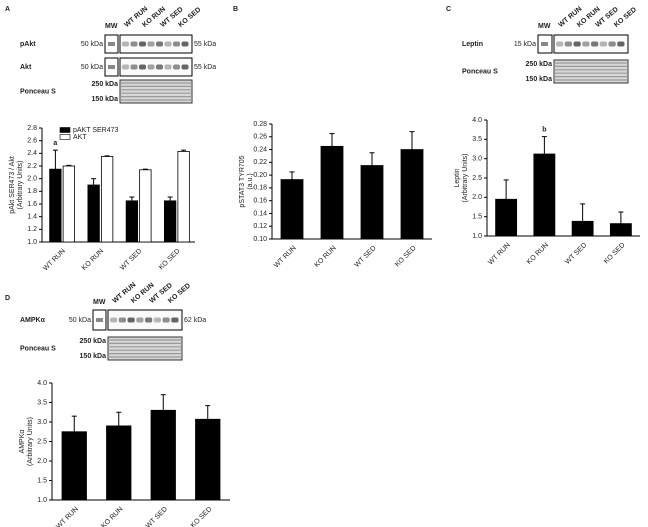 This screenshot has width=648, height=527. Describe the element at coordinates (202, 516) in the screenshot. I see `x-tick-label: KO SED` at that location.